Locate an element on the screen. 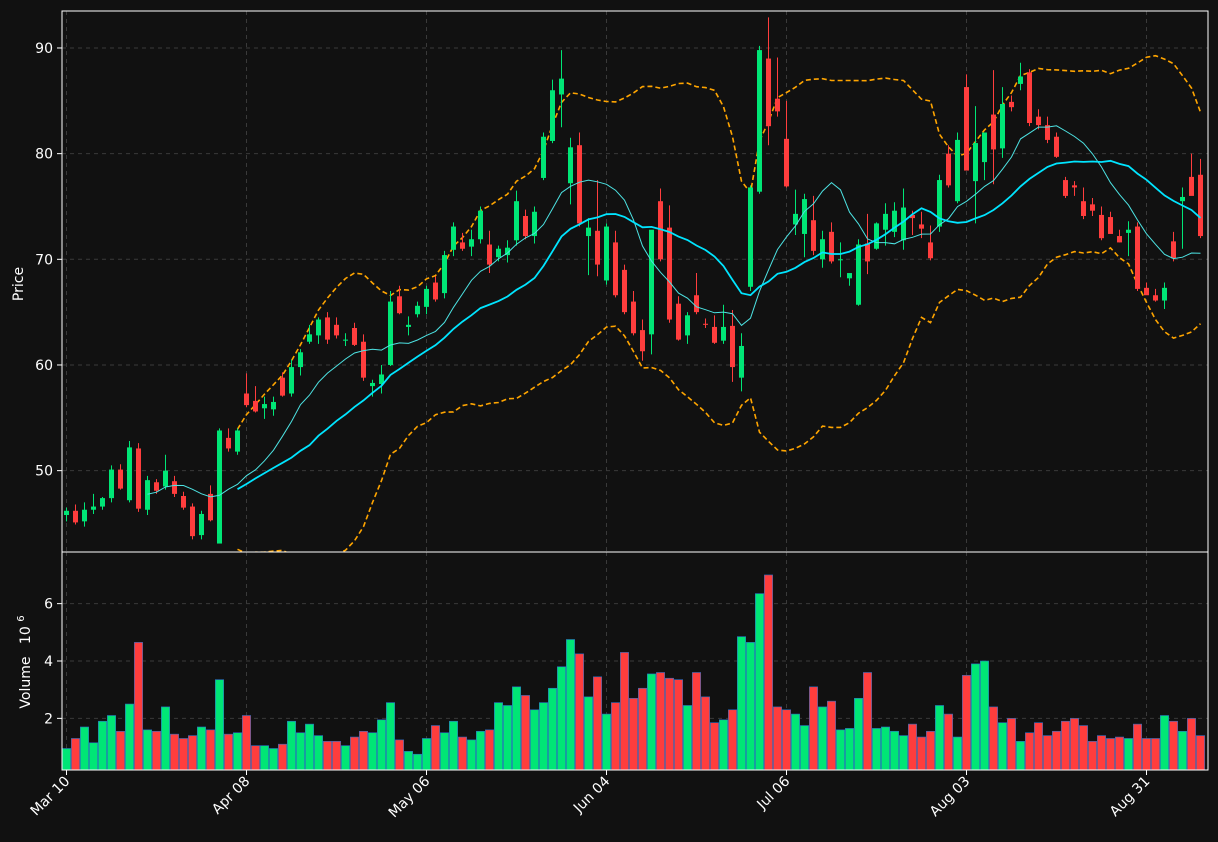 The image size is (1218, 842). volume-y-ticks: 2 4 6 is located at coordinates (53, 662).